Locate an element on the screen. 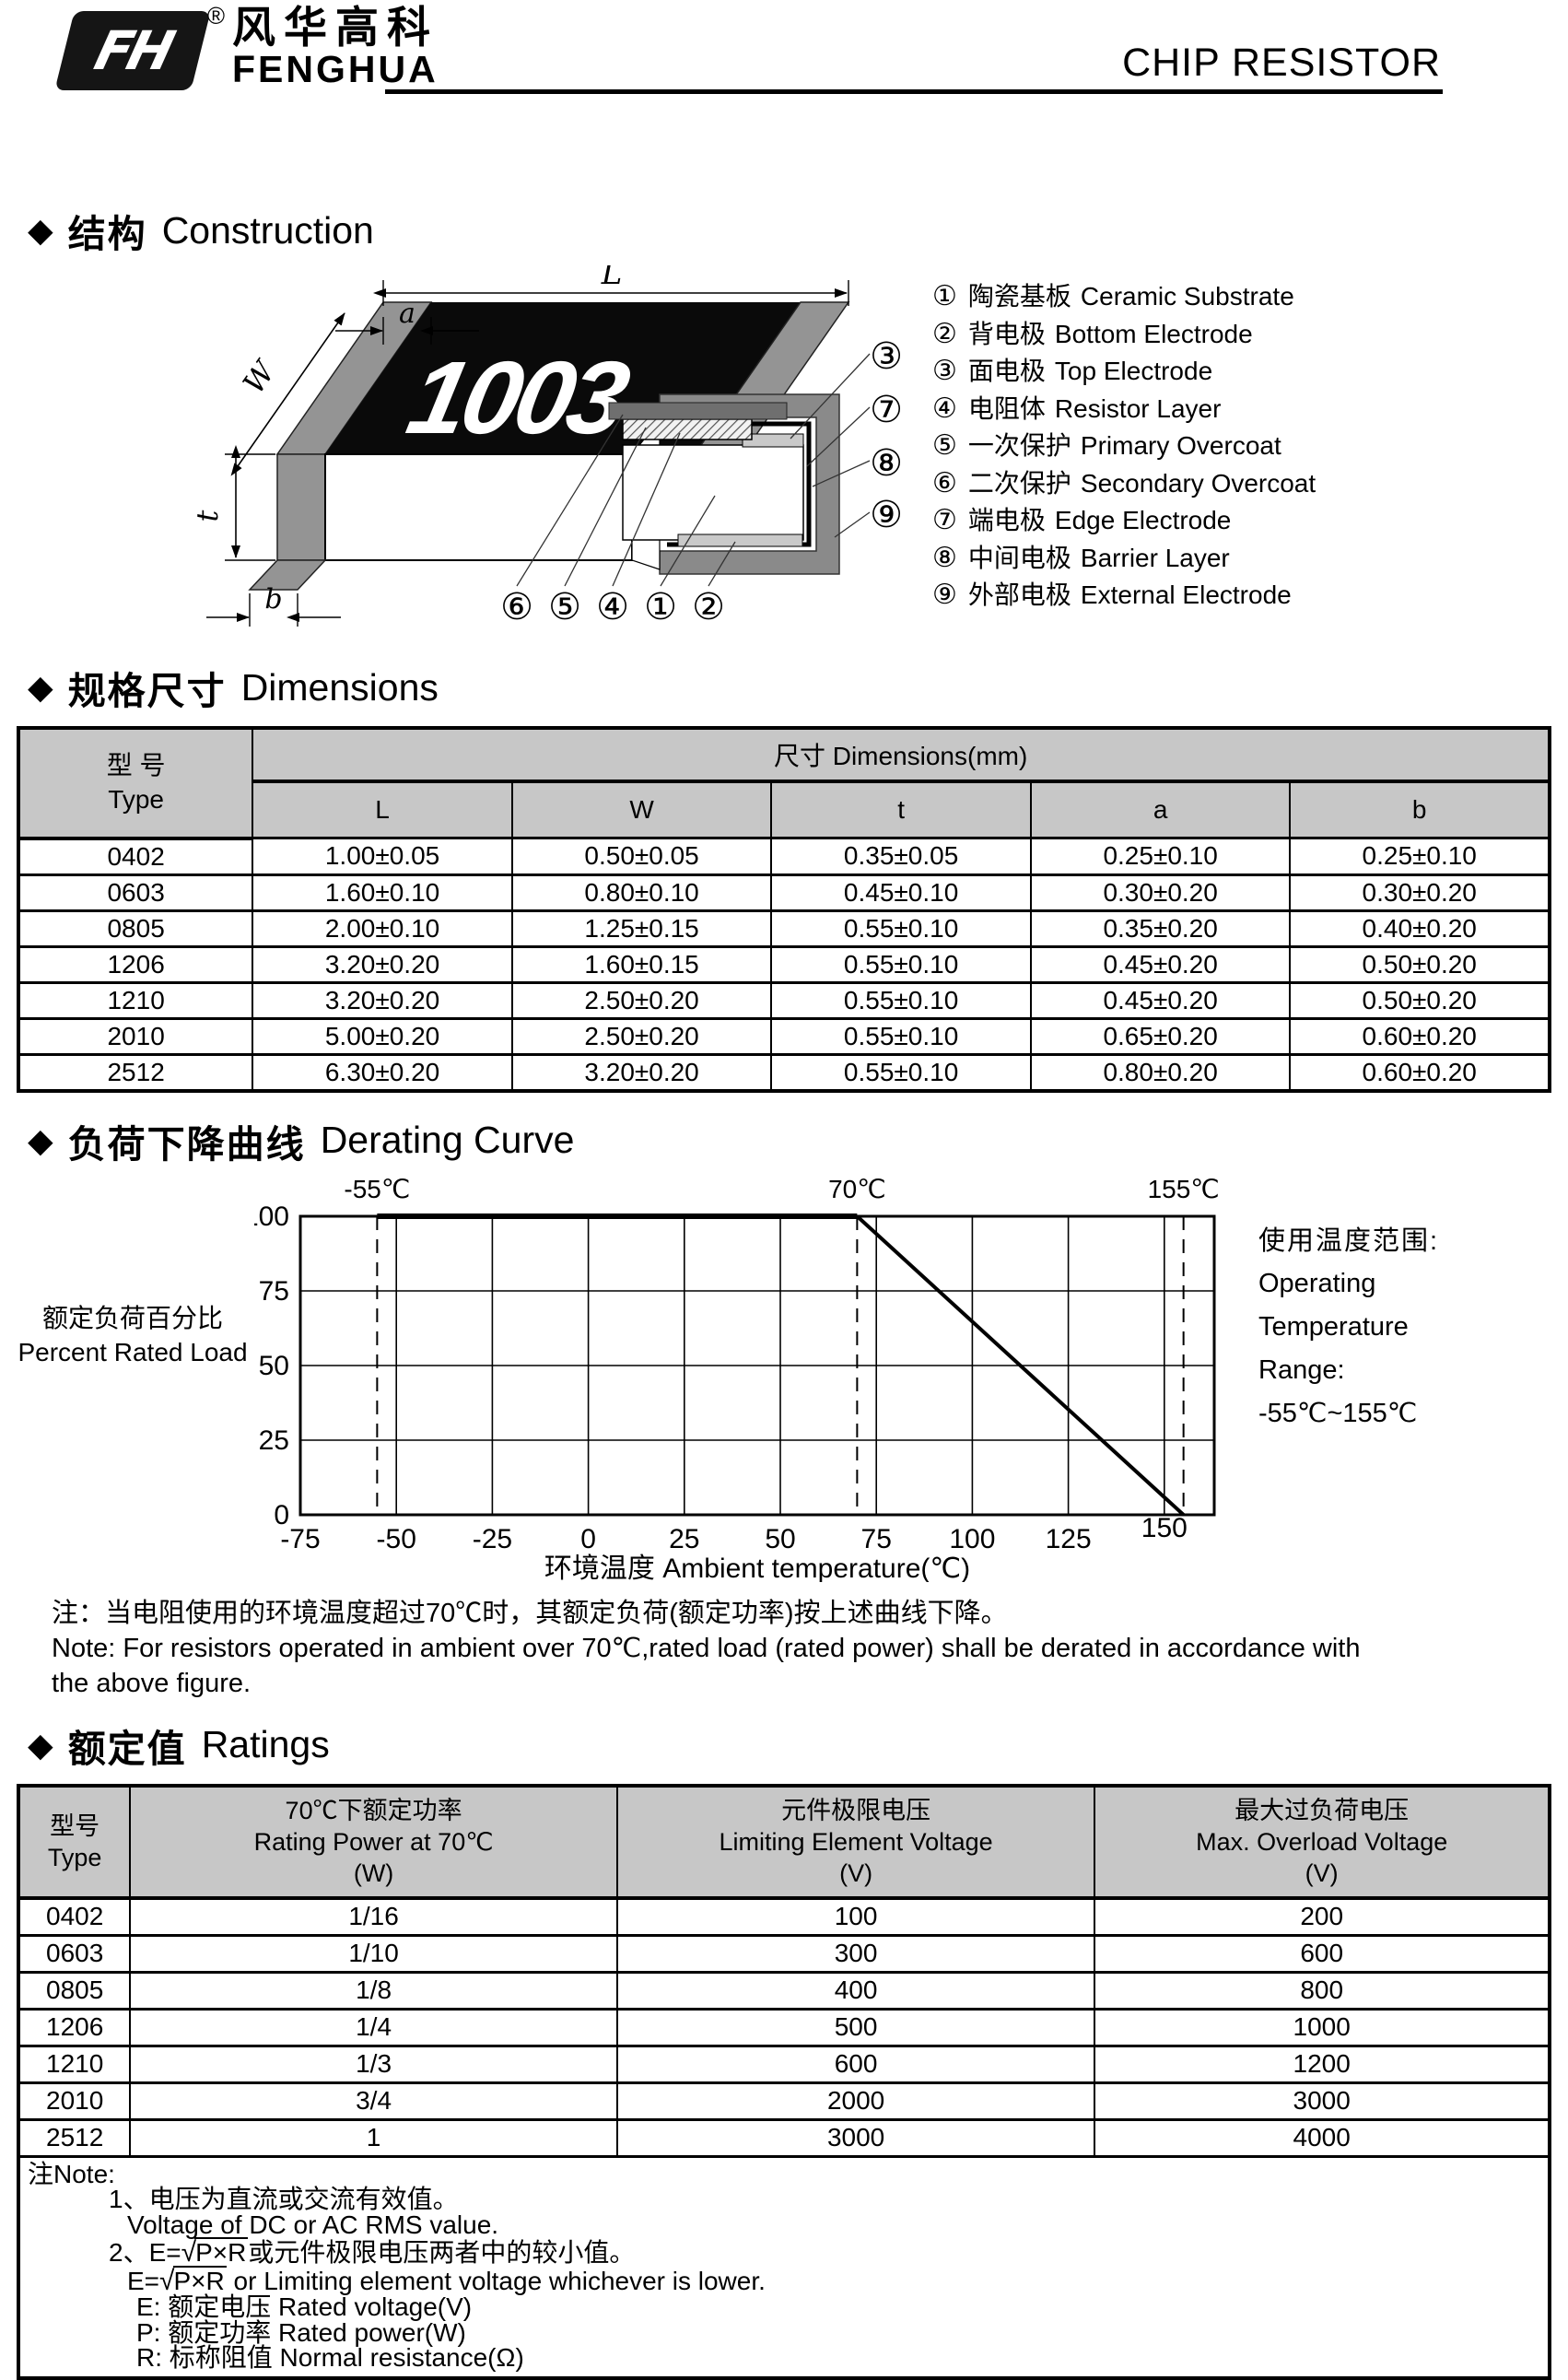  chip-bottom-foot is located at coordinates (287, 575).